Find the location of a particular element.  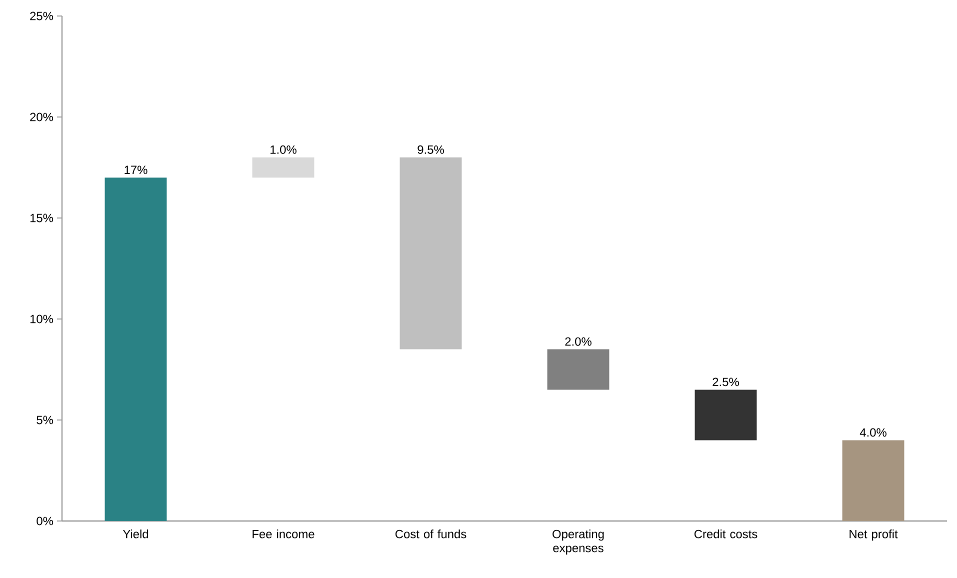

x-tick-label: Operating expenses is located at coordinates (578, 542).